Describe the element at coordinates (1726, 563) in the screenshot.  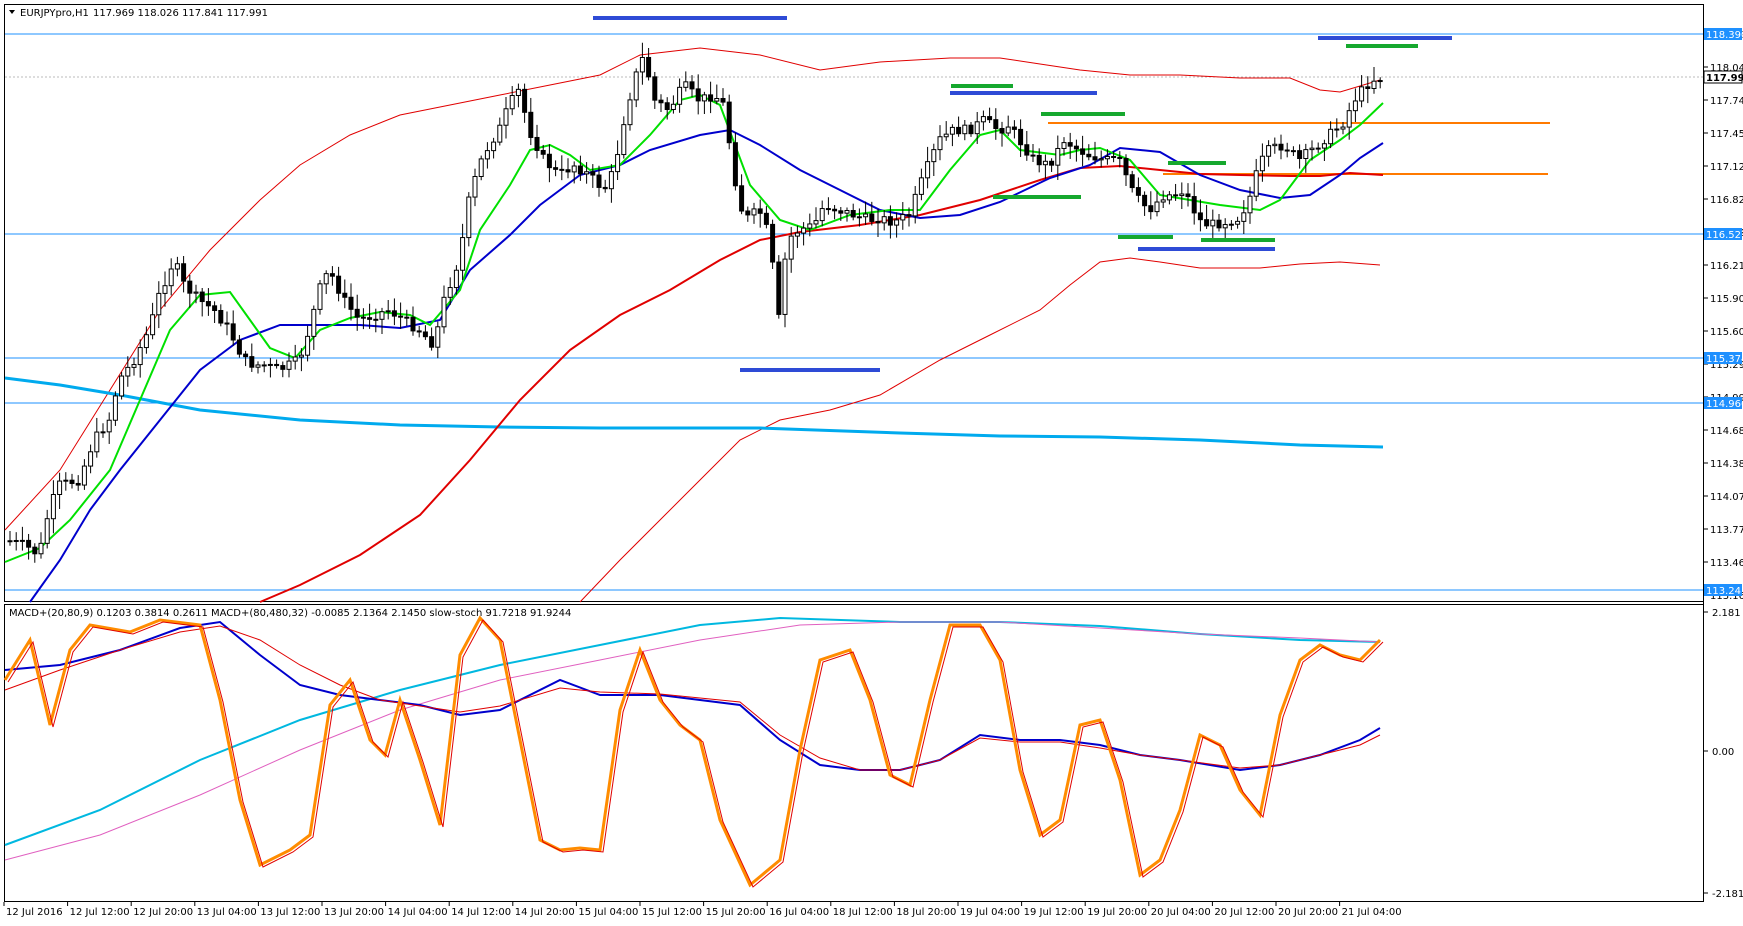
I see `price-label: 113.465` at that location.